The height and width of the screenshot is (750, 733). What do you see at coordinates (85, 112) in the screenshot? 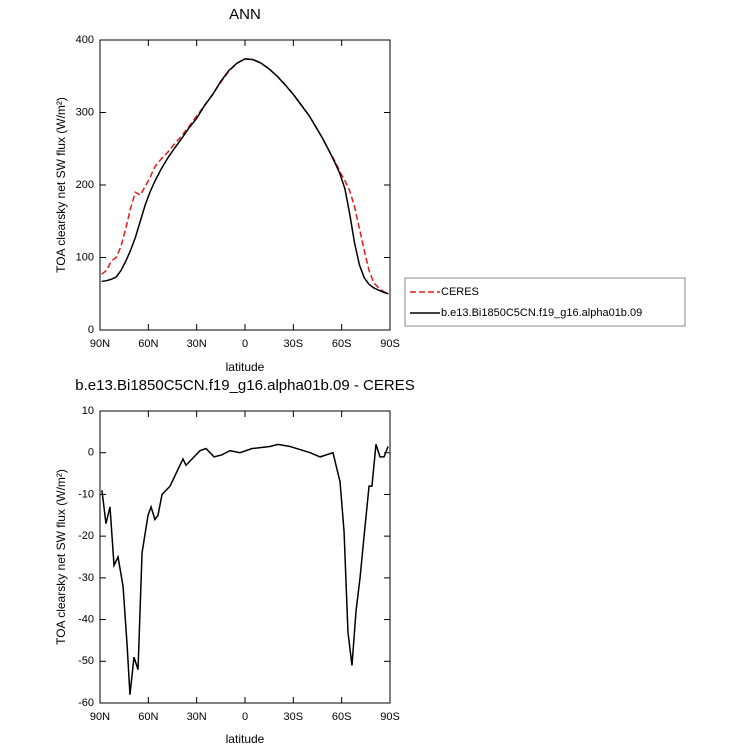
I see `y-tick-label: 300` at bounding box center [85, 112].